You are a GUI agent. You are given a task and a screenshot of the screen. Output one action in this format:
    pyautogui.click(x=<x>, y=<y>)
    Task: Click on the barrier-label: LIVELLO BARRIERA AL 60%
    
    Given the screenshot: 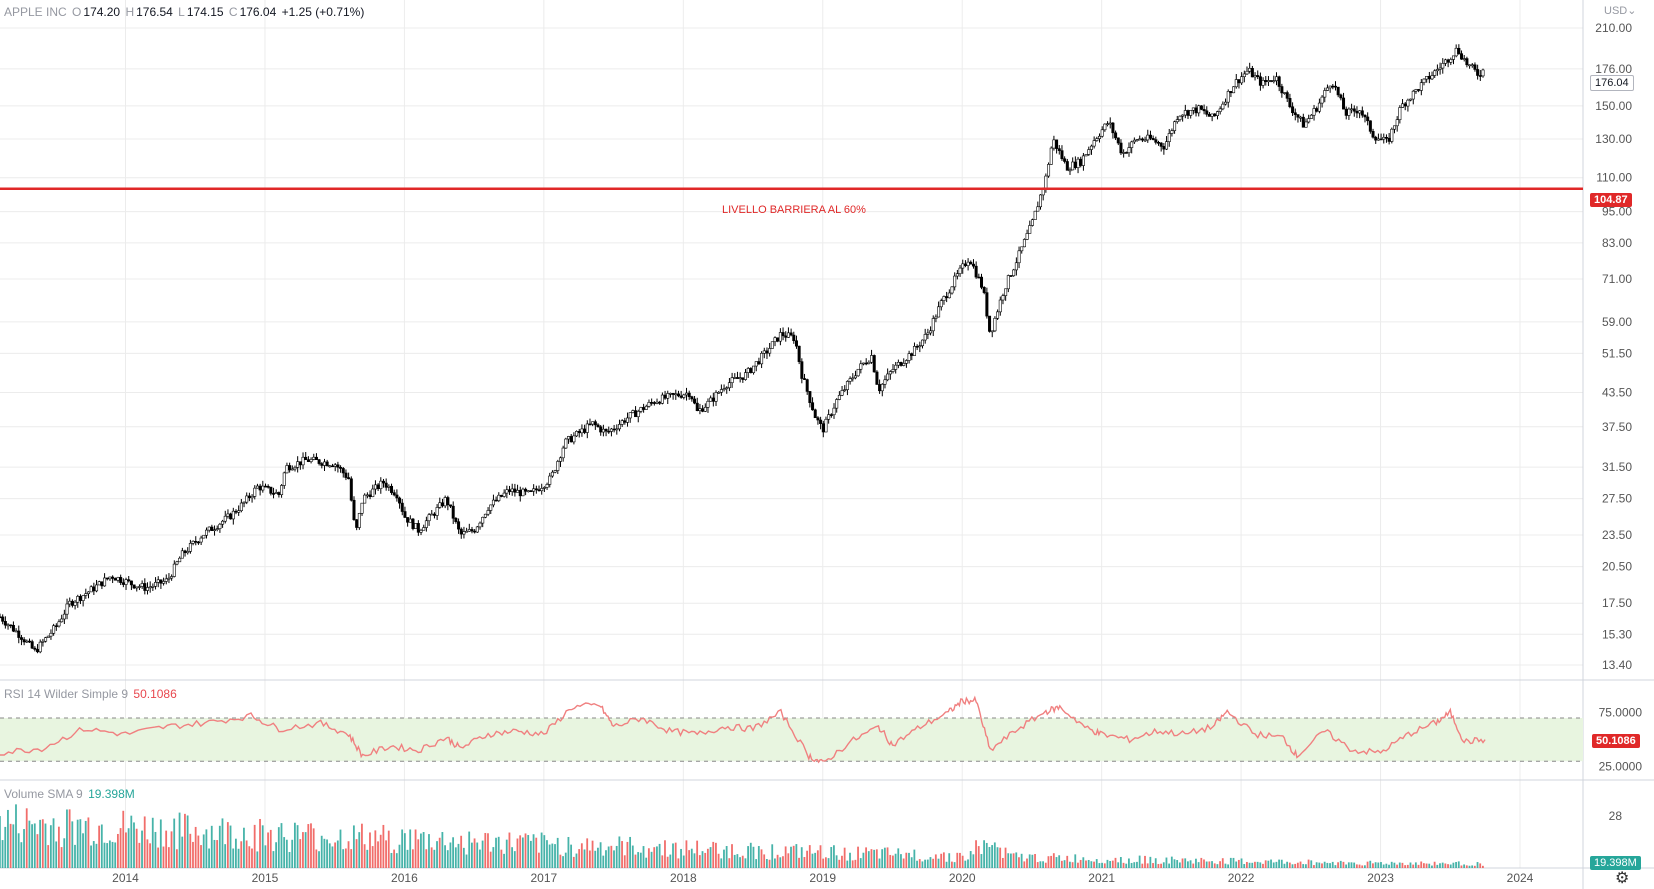 What is the action you would take?
    pyautogui.click(x=794, y=210)
    